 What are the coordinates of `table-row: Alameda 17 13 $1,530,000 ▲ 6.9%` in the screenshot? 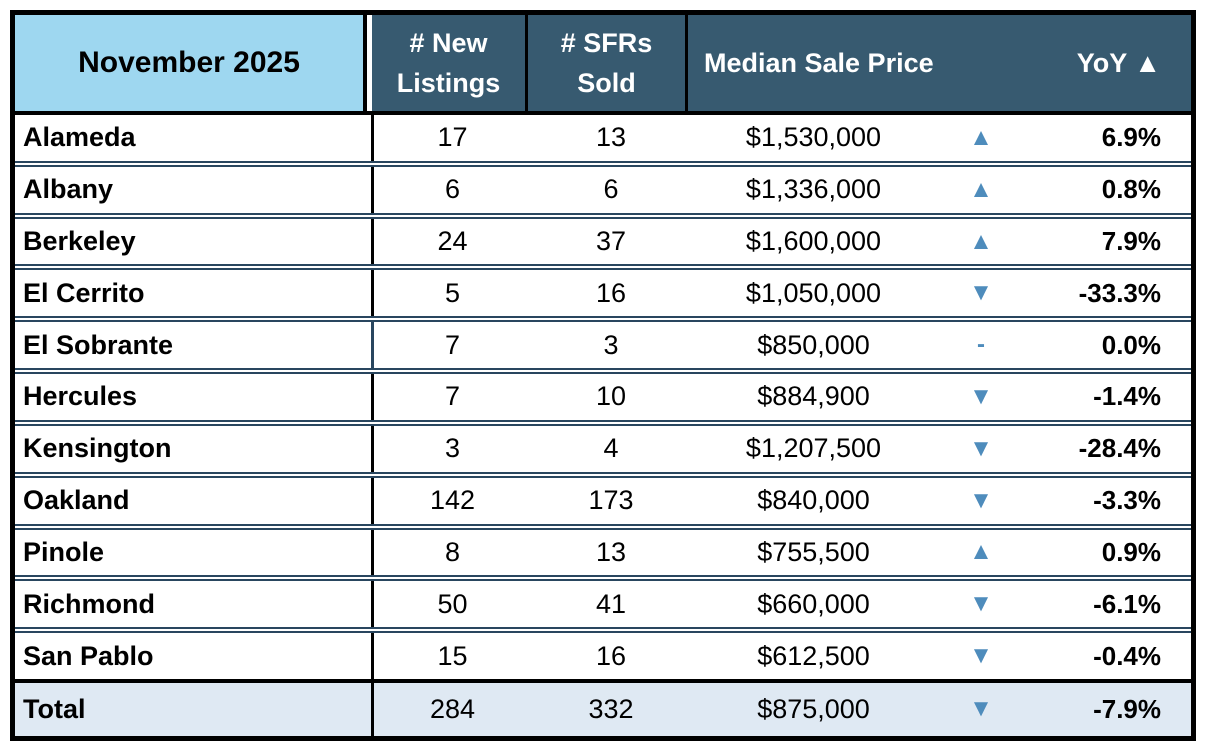 It's located at (603, 138).